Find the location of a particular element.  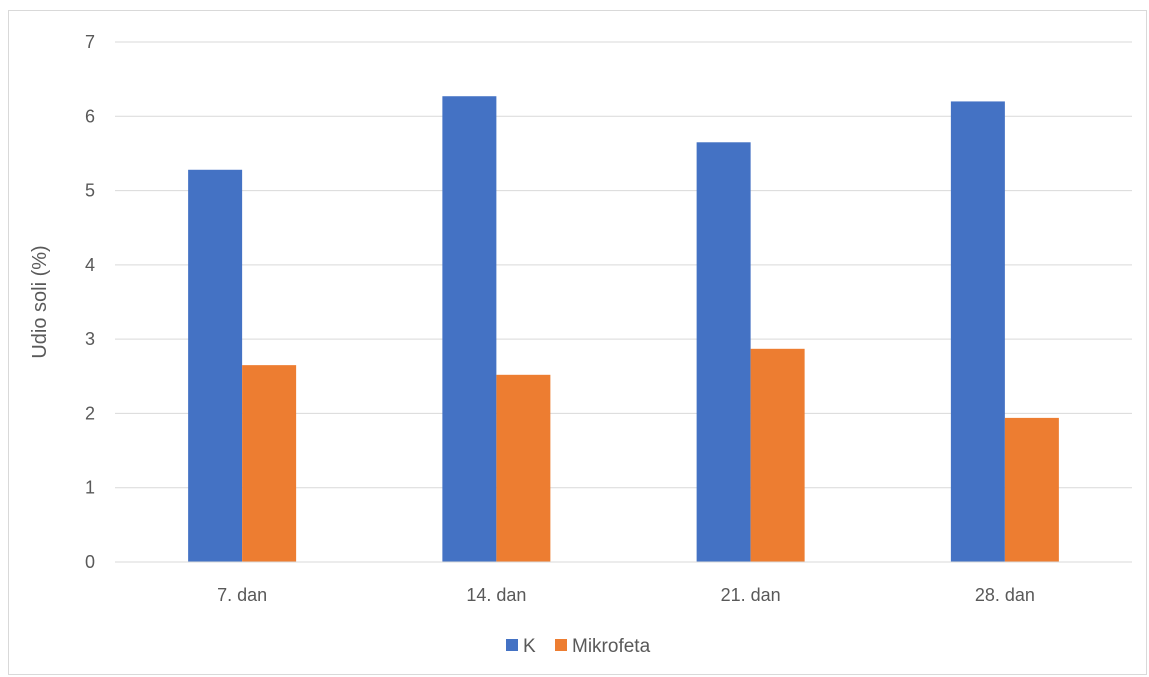

y-tick-label: 2 is located at coordinates (90, 413).